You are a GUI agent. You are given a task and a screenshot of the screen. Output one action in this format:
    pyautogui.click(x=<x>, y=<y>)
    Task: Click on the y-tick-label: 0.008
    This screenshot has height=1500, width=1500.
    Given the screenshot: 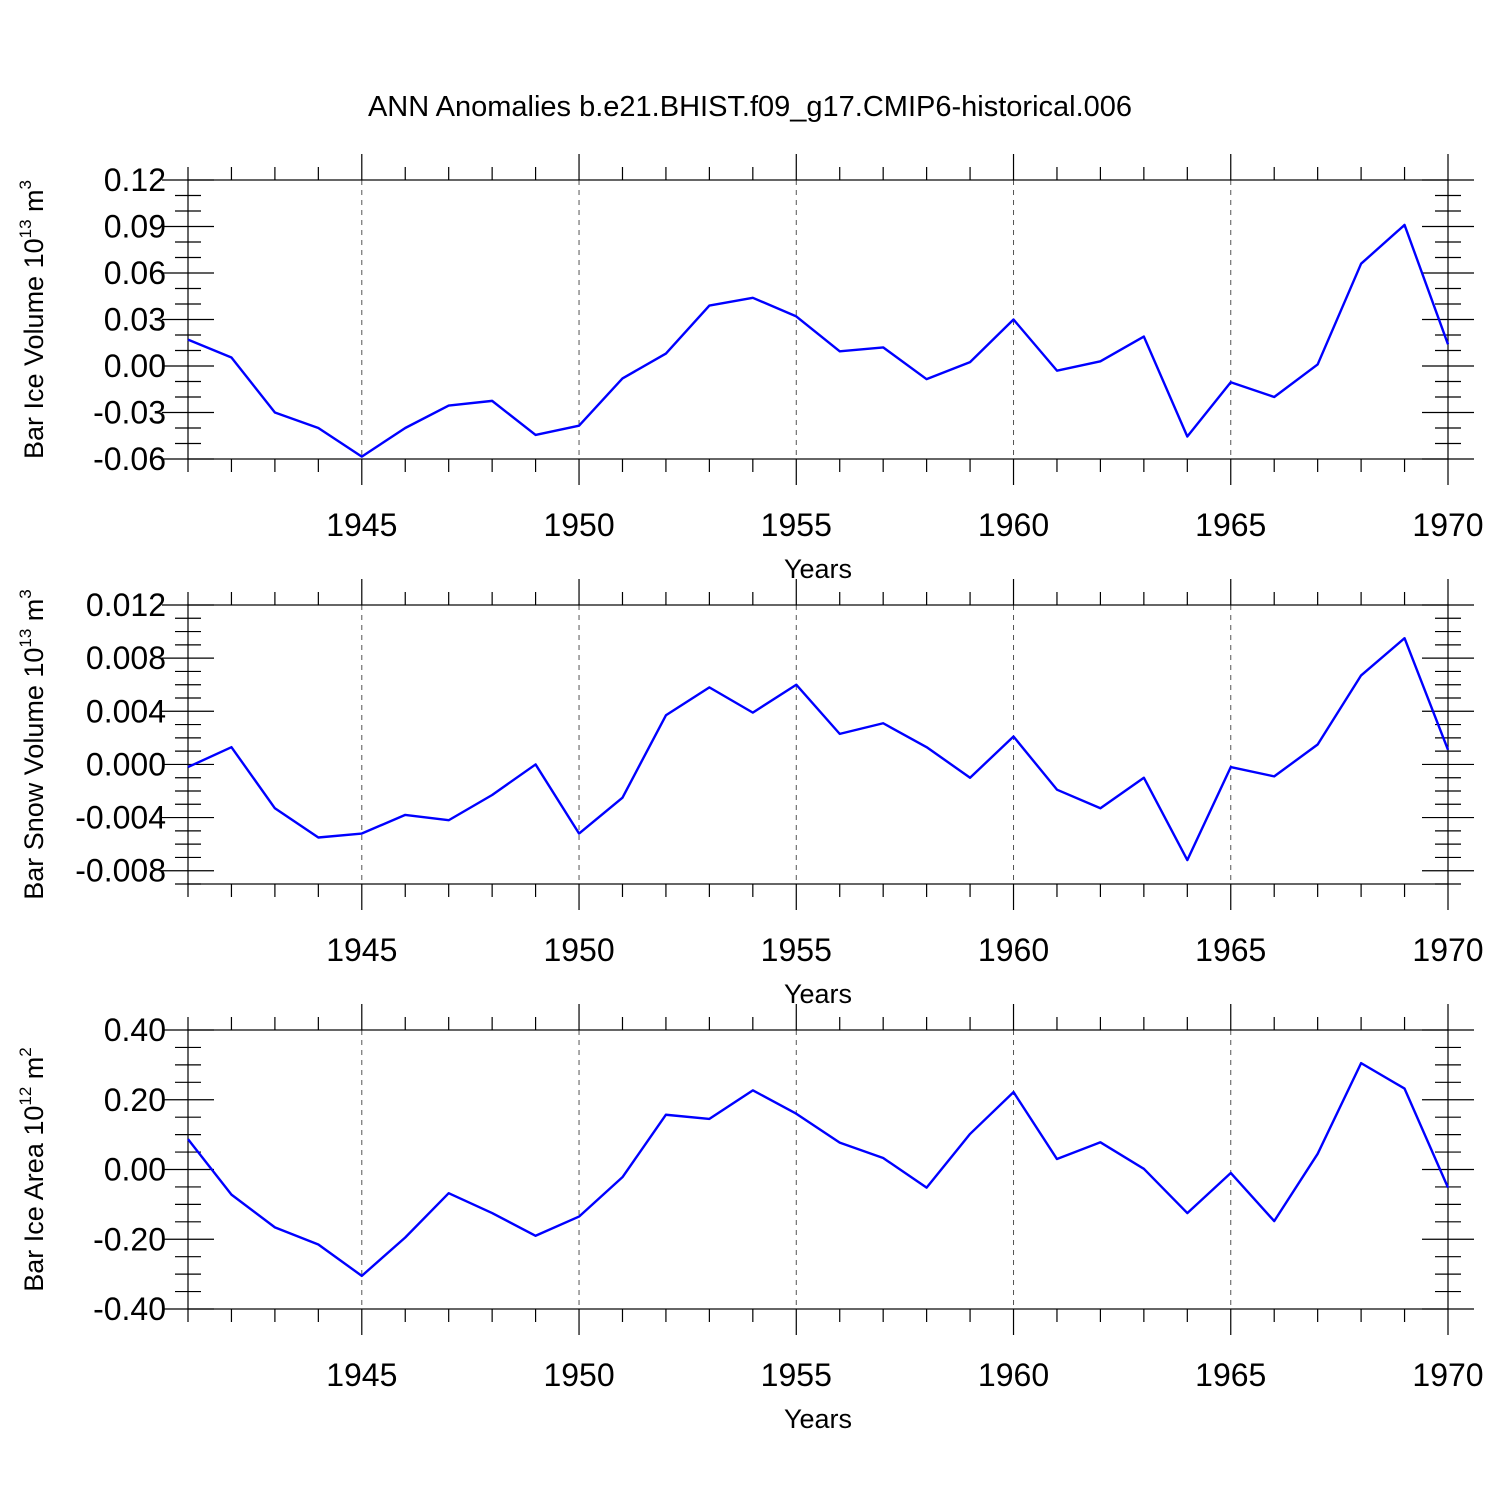 What is the action you would take?
    pyautogui.click(x=126, y=658)
    